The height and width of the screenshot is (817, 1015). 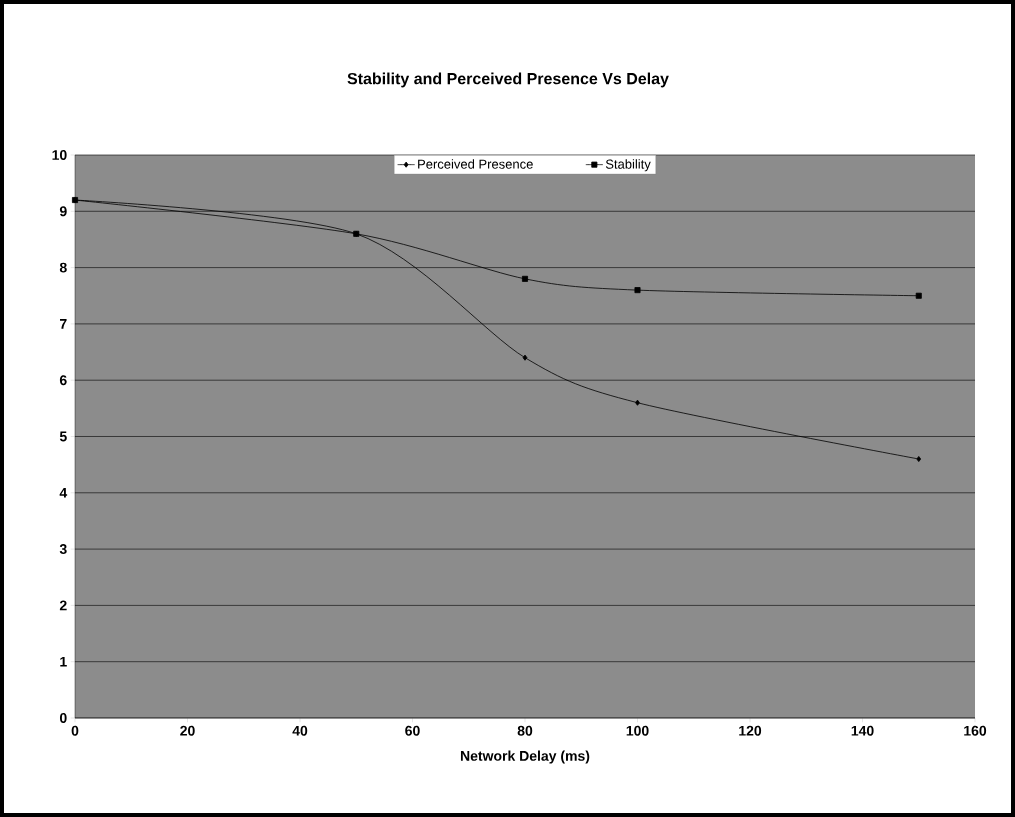 I want to click on x-tick-label: 40, so click(x=300, y=730).